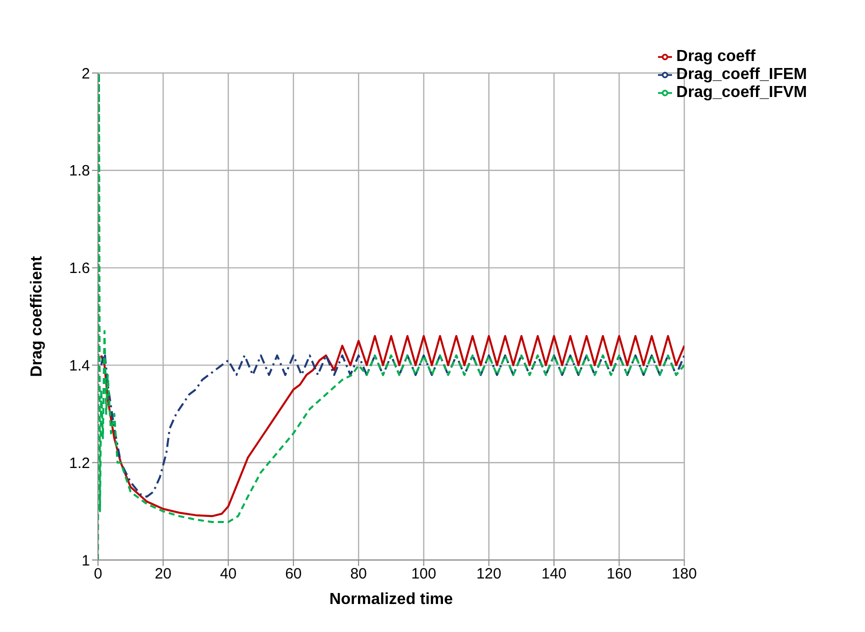  I want to click on x-tick-label: 160, so click(619, 574).